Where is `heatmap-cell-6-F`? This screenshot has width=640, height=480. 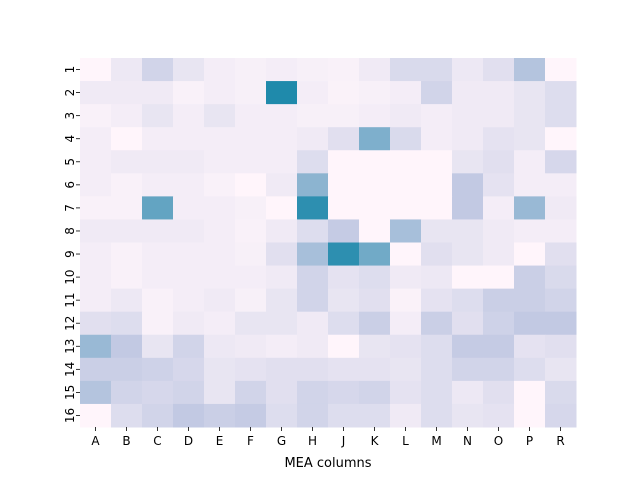
heatmap-cell-6-F is located at coordinates (251, 185).